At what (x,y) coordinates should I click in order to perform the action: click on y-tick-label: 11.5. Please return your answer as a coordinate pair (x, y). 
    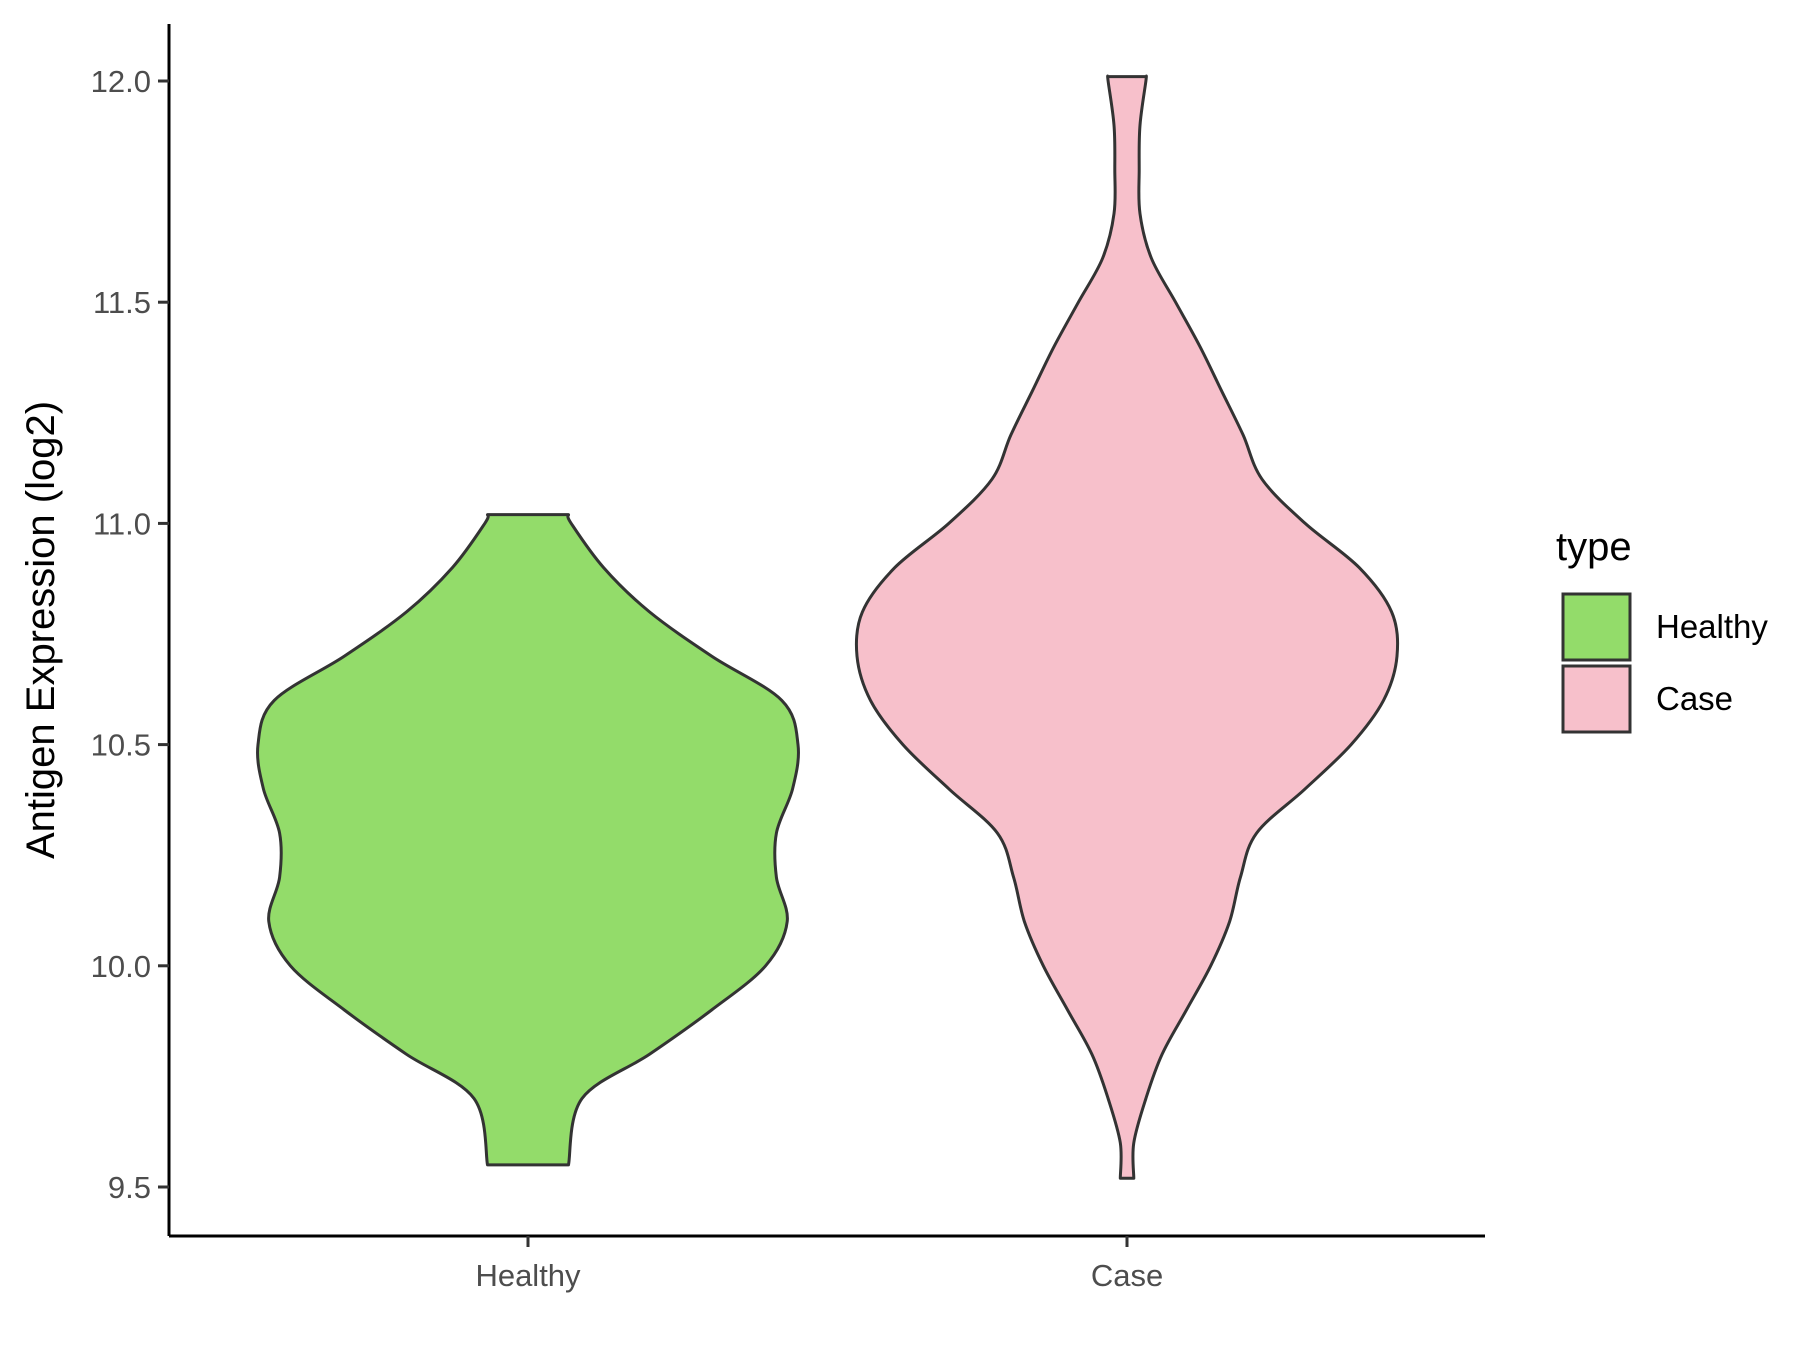
    Looking at the image, I should click on (122, 302).